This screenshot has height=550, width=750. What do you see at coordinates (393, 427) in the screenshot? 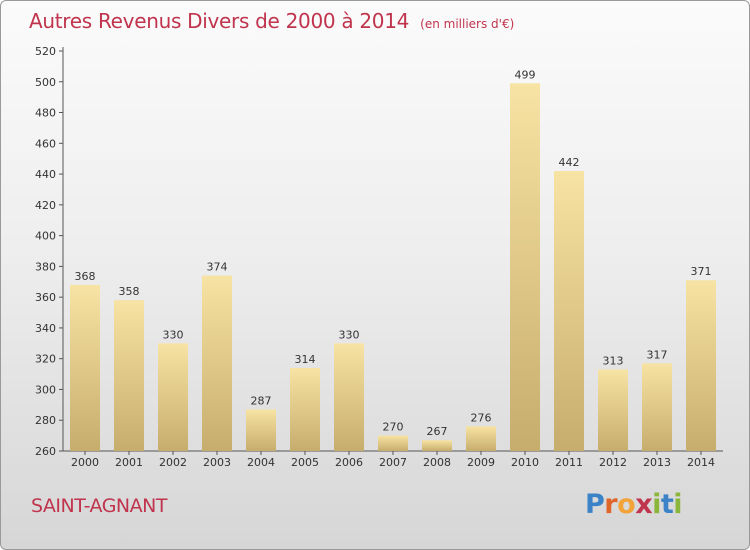
I see `data-label: 270` at bounding box center [393, 427].